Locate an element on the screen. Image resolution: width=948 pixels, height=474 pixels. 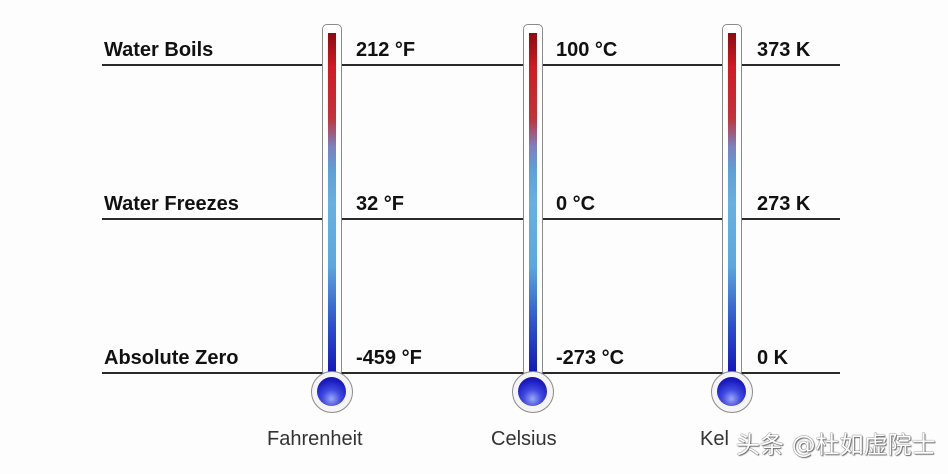
watermark: 头条 @杜如虚院士 is located at coordinates (836, 445).